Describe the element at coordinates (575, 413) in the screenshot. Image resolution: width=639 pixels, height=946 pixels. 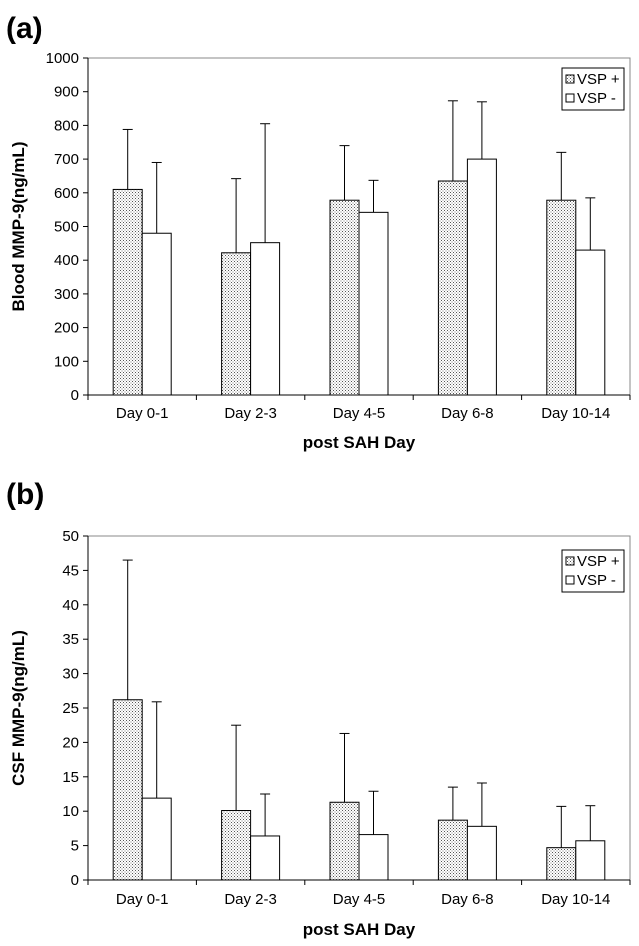
I see `x-tick-label-a: Day 10-14` at that location.